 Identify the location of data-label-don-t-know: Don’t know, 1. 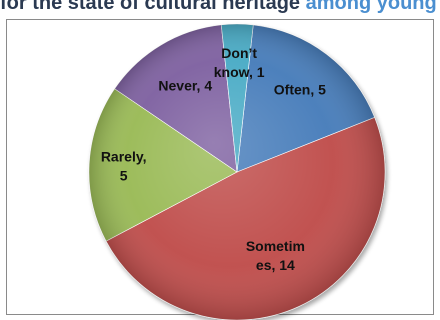
(239, 62).